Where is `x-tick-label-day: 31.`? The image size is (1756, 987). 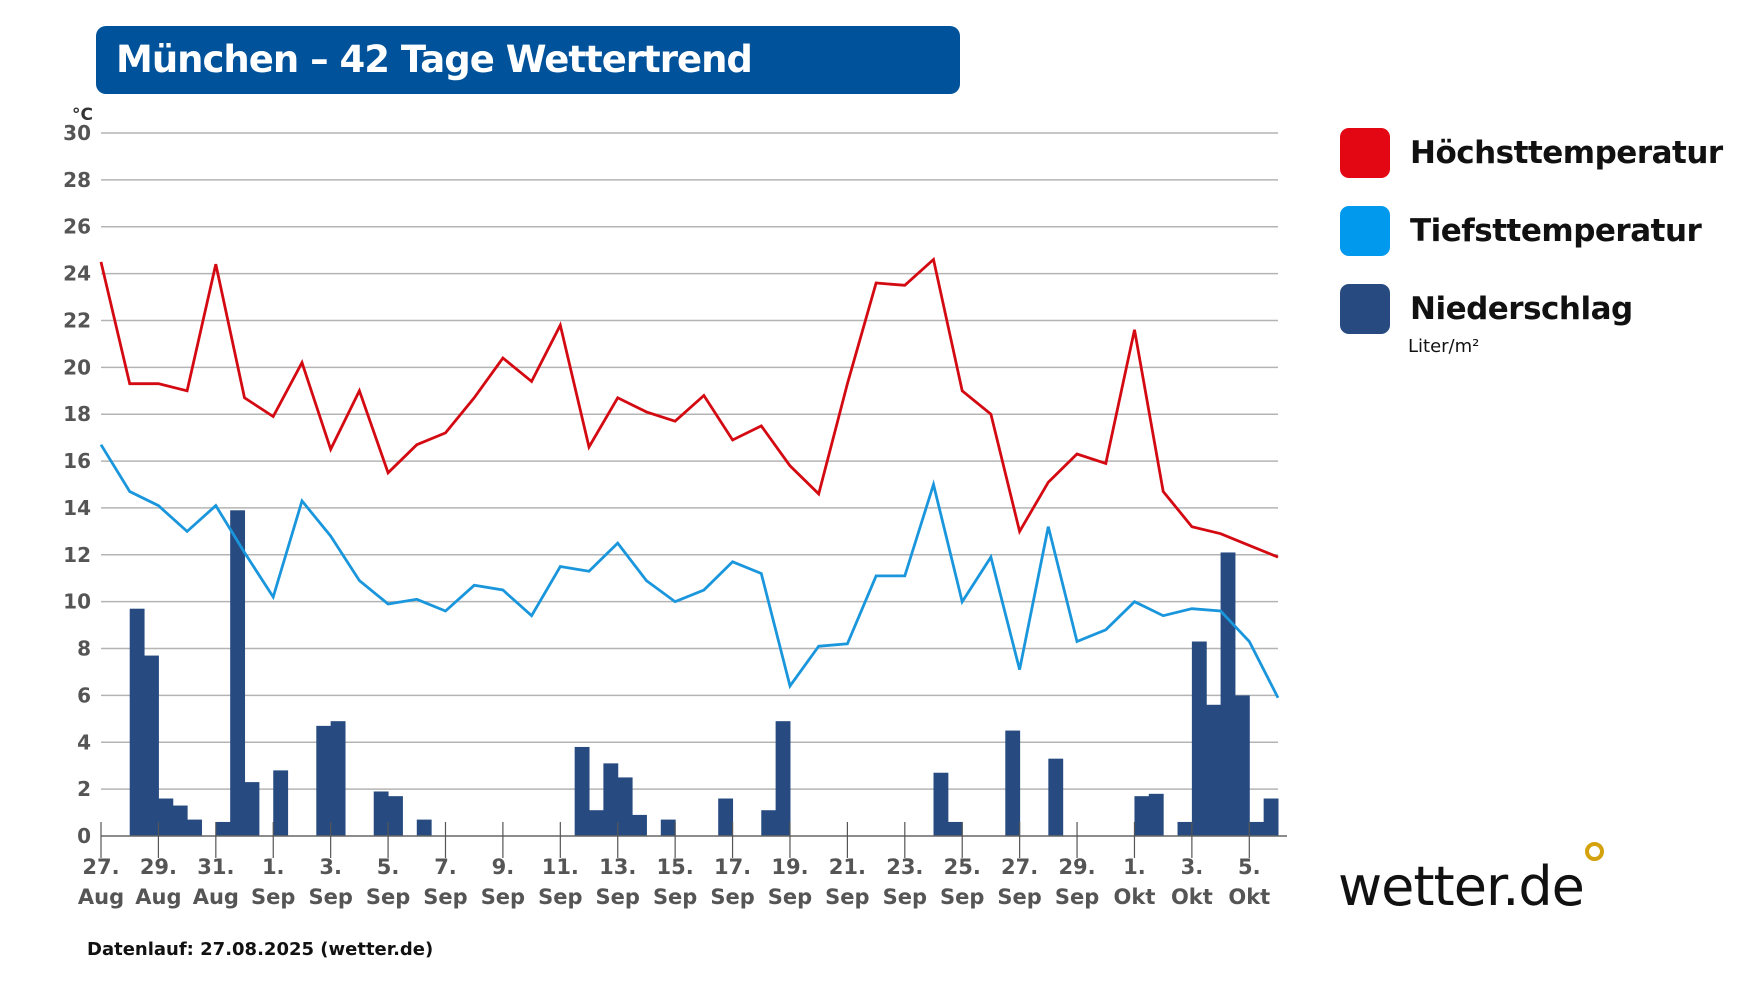 x-tick-label-day: 31. is located at coordinates (215, 867).